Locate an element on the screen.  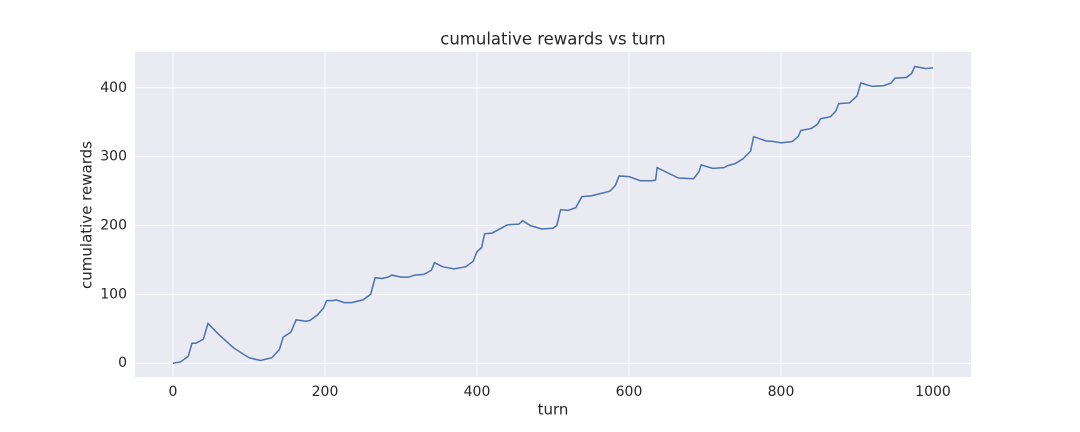
y-tick-label: 100 is located at coordinates (113, 294).